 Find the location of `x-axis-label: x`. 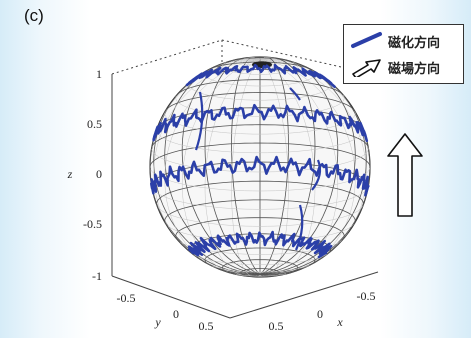

x-axis-label: x is located at coordinates (339, 322).